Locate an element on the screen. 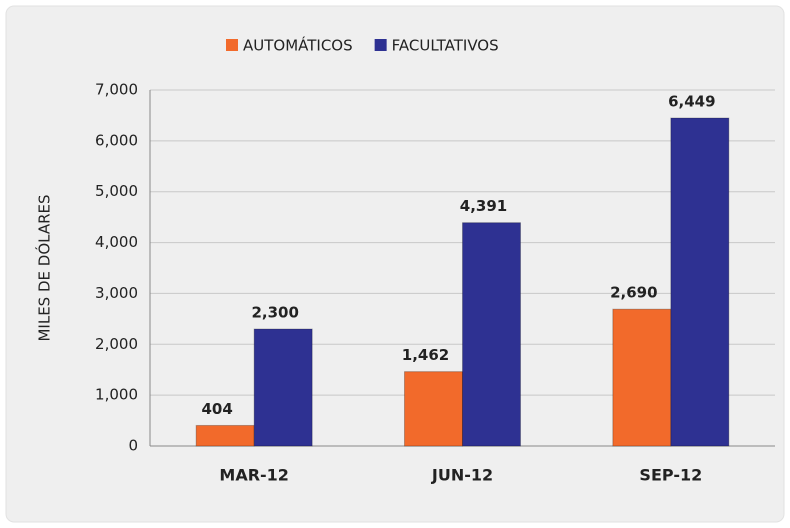 The image size is (790, 528). value-label: 6,449 is located at coordinates (691, 102).